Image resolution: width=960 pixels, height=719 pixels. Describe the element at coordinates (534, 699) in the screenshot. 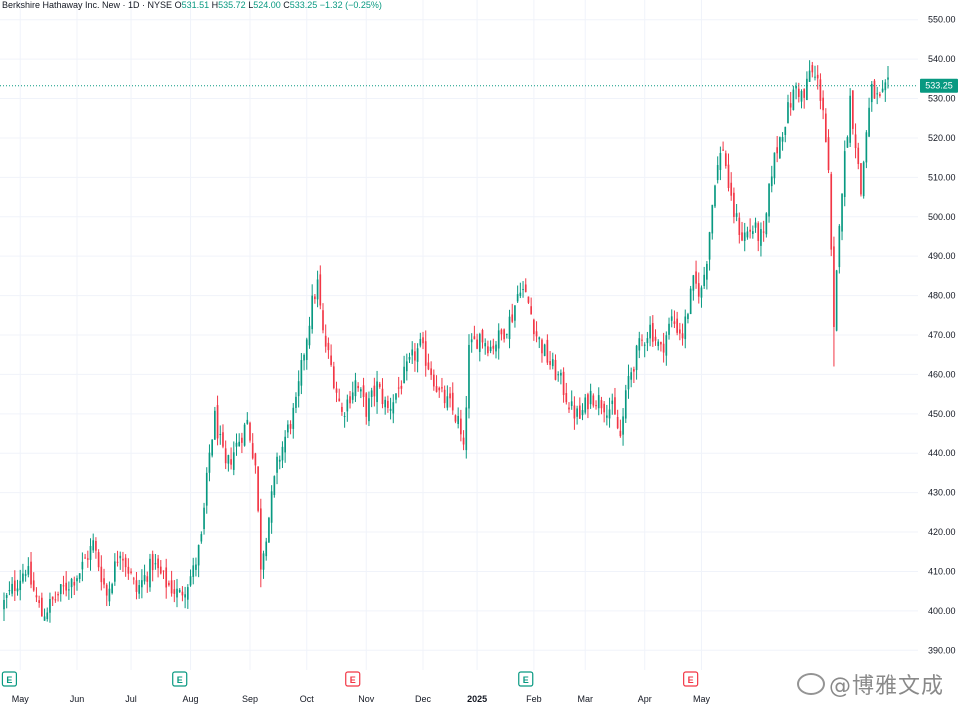

I see `x-tick-label: Feb` at that location.